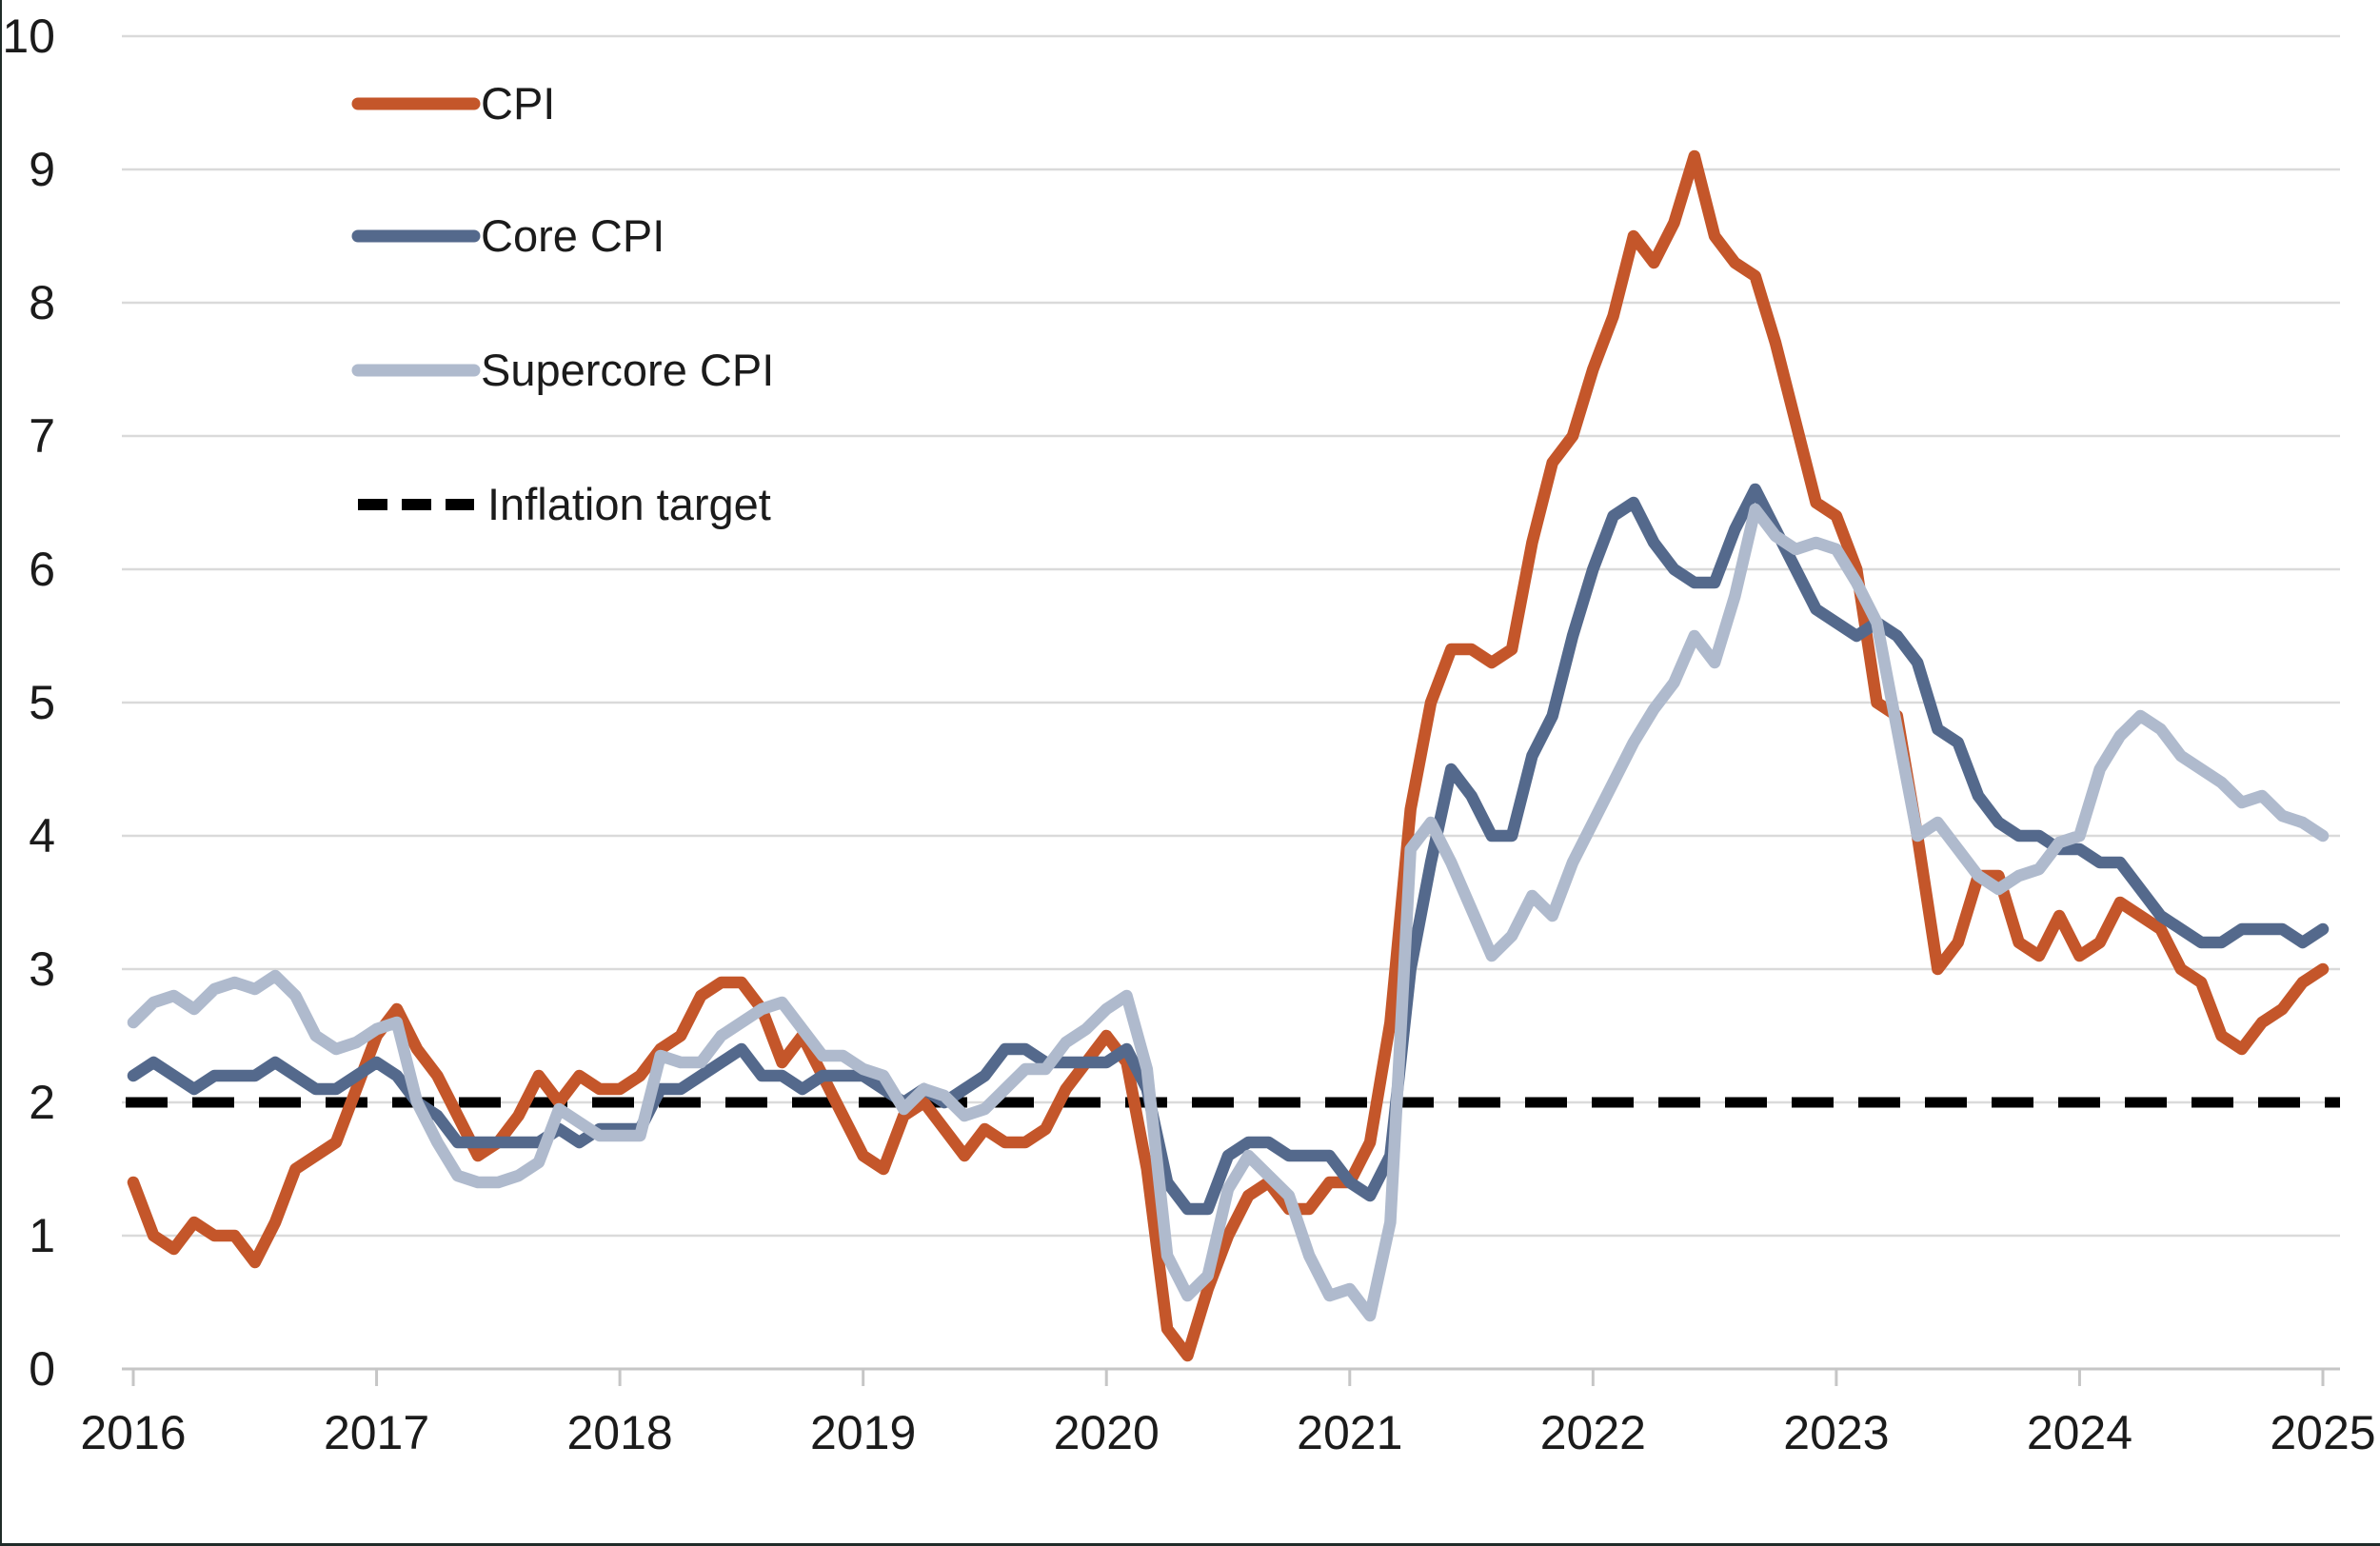 The width and height of the screenshot is (2380, 1546). What do you see at coordinates (133, 1432) in the screenshot?
I see `x-axis-label-2016: 2016` at bounding box center [133, 1432].